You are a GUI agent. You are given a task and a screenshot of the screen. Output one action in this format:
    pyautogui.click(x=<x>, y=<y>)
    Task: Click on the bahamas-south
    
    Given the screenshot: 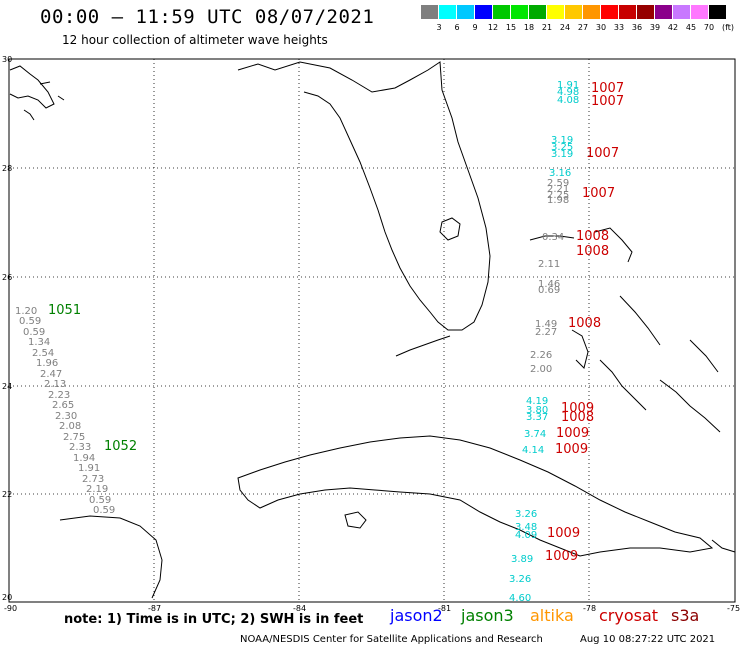 What is the action you would take?
    pyautogui.click(x=690, y=406)
    